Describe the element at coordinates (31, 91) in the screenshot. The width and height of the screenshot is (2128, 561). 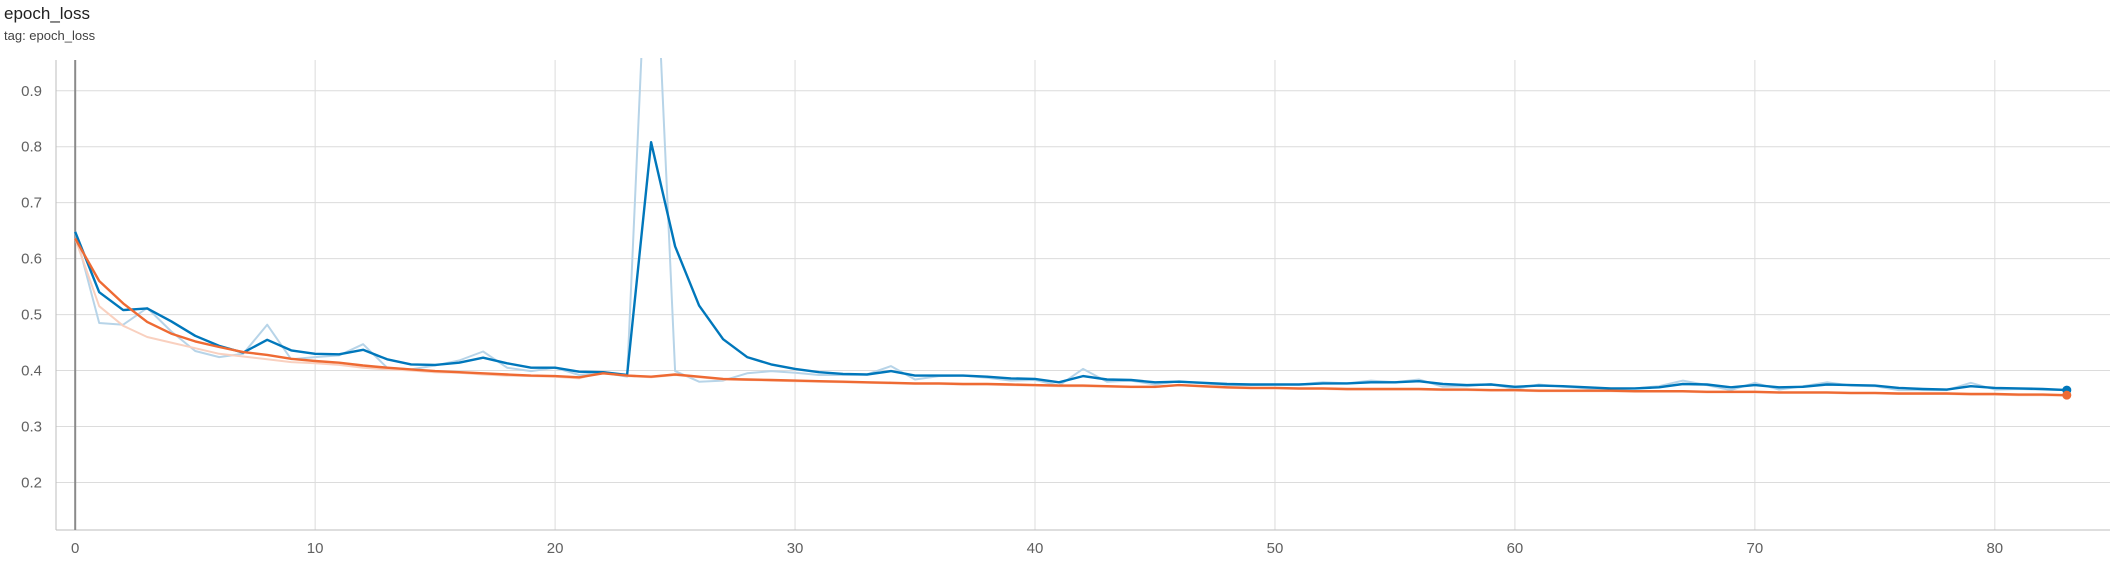
I see `y-tick-label: 0.9` at that location.